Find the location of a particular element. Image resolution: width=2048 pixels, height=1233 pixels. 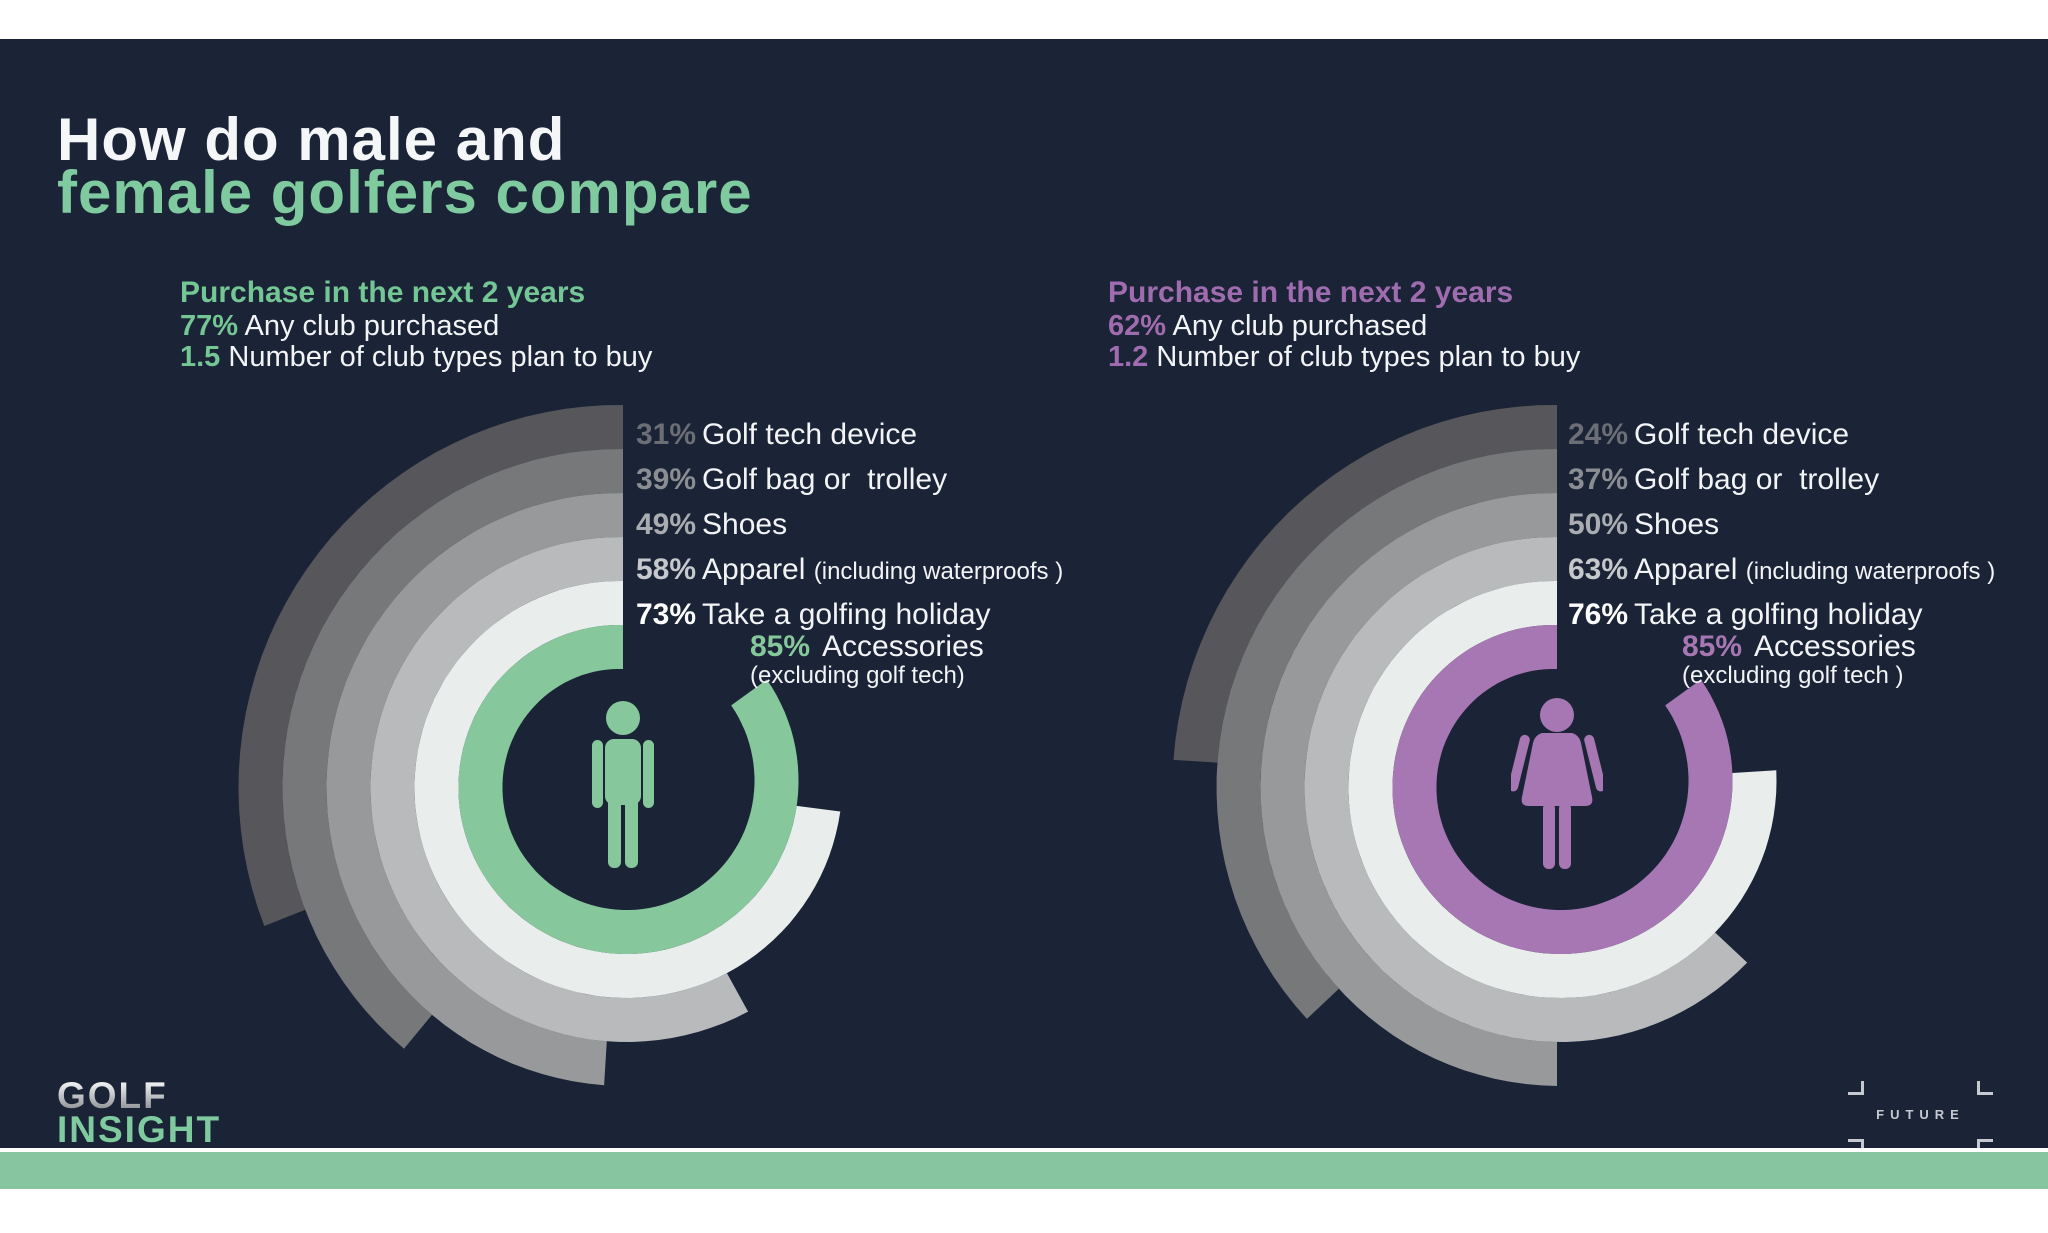

male-pct-golf-bag: 39% is located at coordinates (666, 479).